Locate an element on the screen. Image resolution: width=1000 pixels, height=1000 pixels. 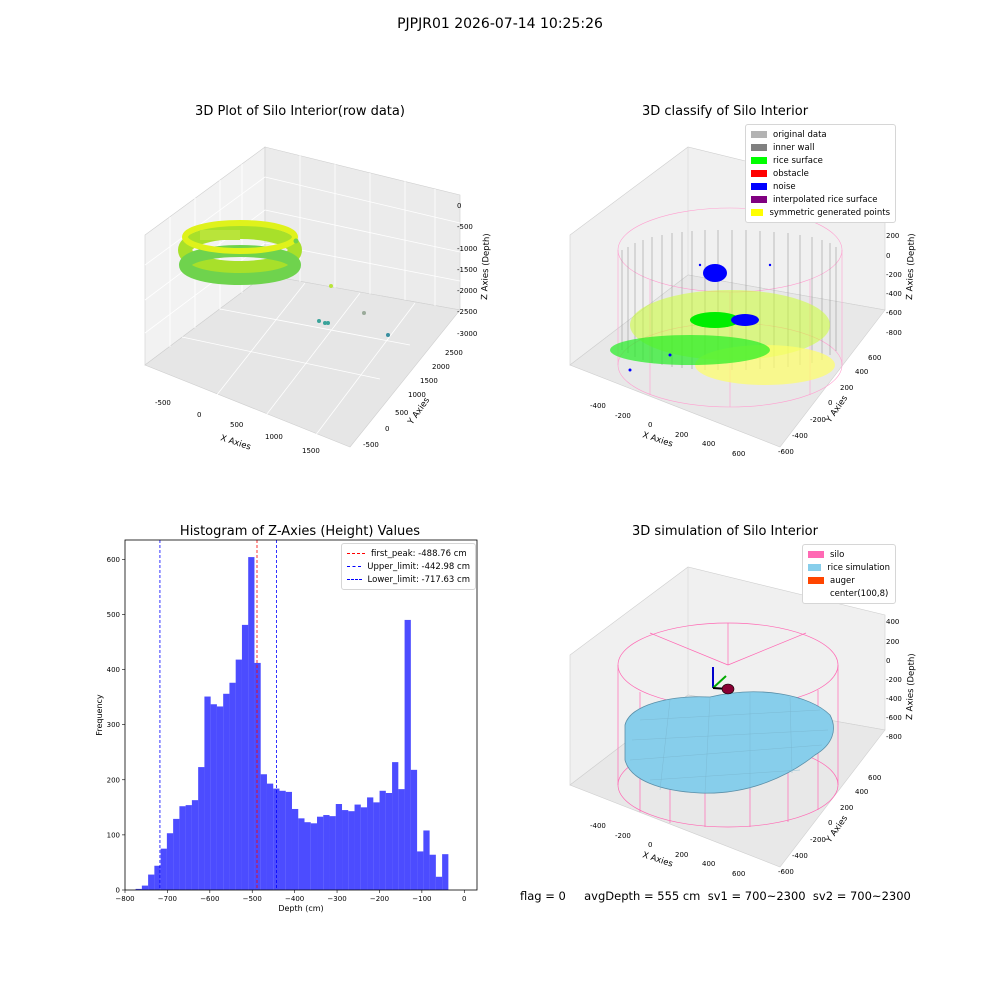
y-tick: 1000 is located at coordinates (417, 395).